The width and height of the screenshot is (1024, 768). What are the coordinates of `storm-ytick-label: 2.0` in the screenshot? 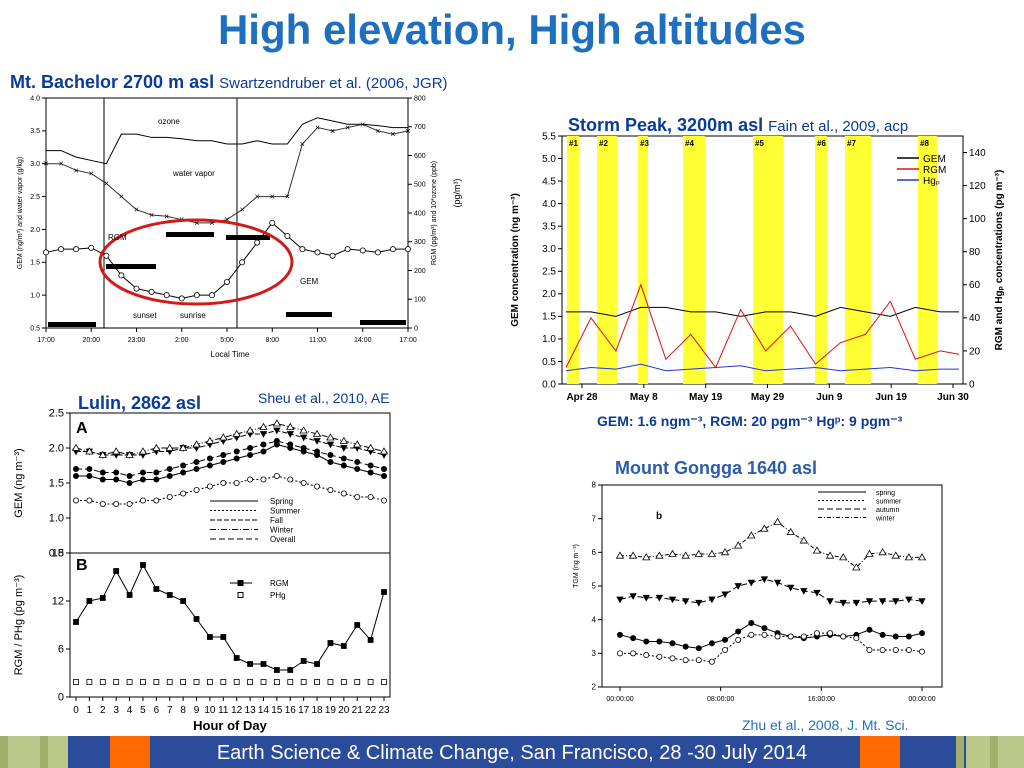 It's located at (549, 294).